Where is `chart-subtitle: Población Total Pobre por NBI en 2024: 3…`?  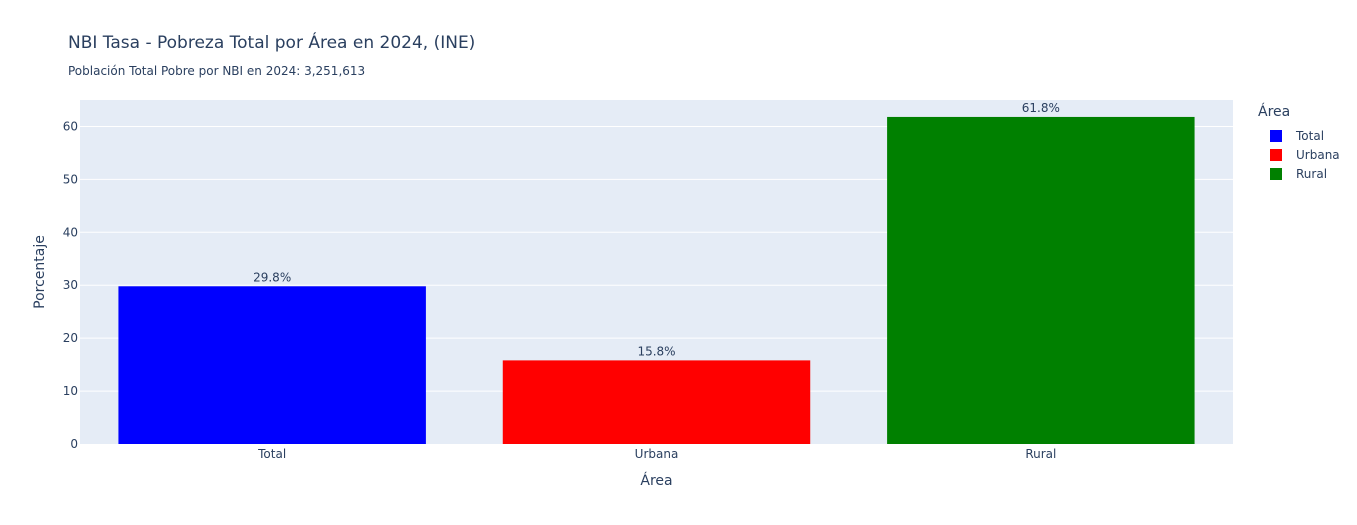 chart-subtitle: Población Total Pobre por NBI en 2024: 3… is located at coordinates (217, 71).